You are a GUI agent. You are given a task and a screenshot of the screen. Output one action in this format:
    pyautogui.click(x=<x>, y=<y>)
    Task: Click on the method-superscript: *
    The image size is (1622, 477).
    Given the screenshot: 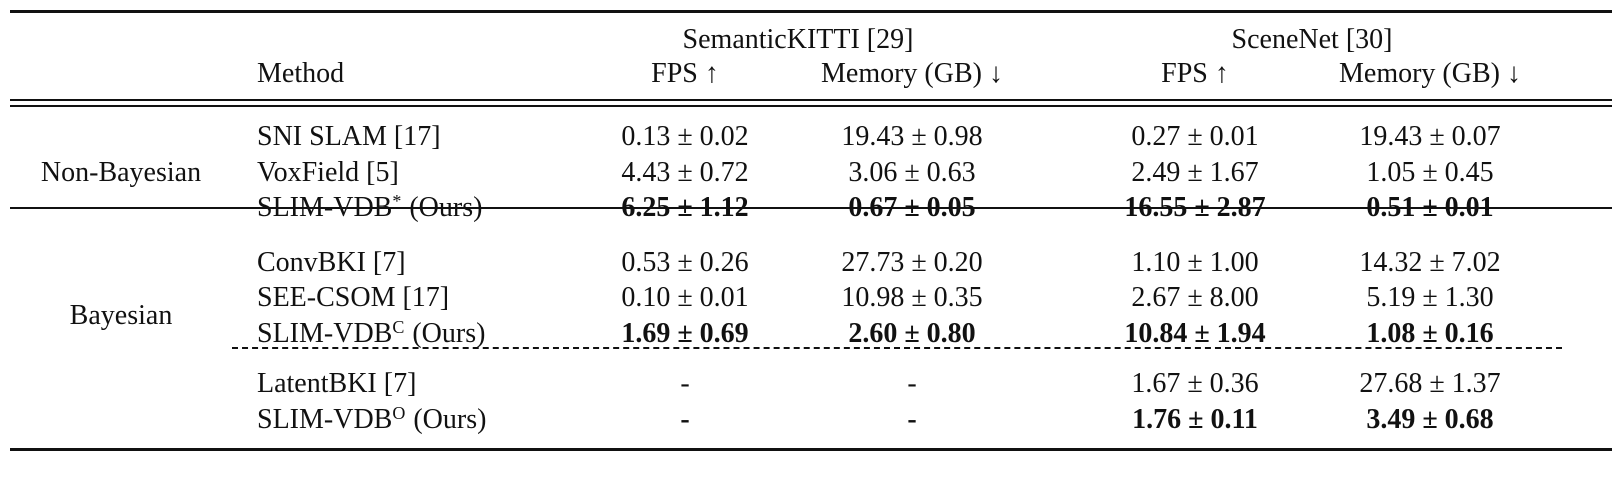 What is the action you would take?
    pyautogui.click(x=397, y=201)
    